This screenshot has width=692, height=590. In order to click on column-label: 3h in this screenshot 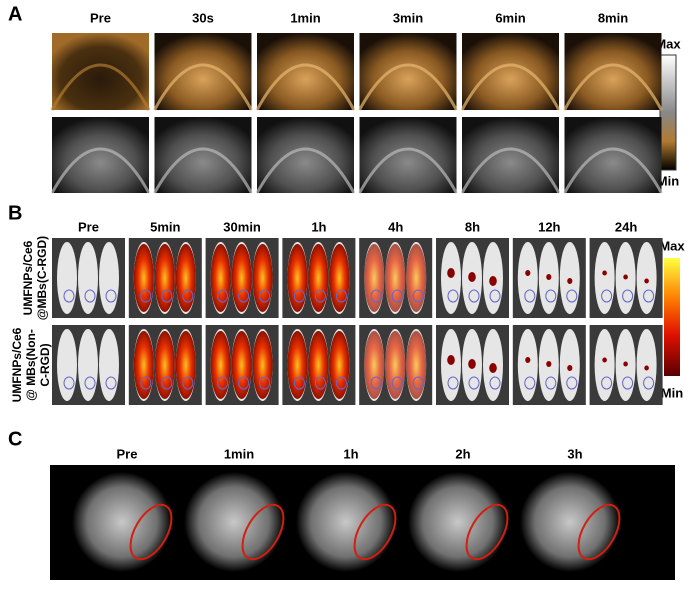, I will do `click(574, 453)`.